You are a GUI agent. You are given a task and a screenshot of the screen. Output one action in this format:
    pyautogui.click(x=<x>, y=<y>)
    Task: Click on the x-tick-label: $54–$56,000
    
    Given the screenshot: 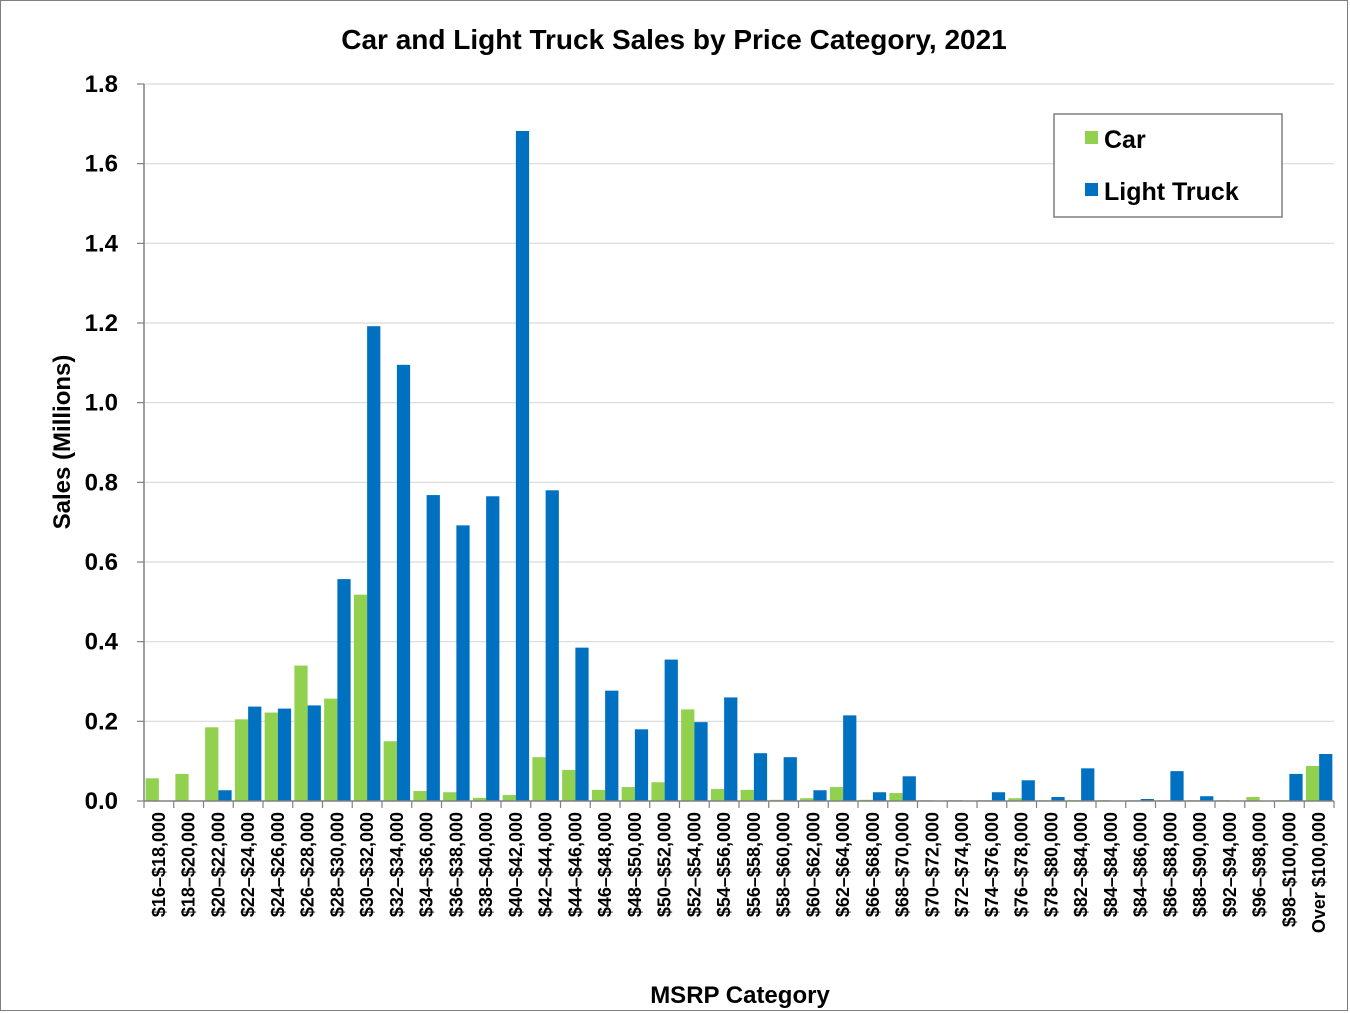 What is the action you would take?
    pyautogui.click(x=724, y=864)
    